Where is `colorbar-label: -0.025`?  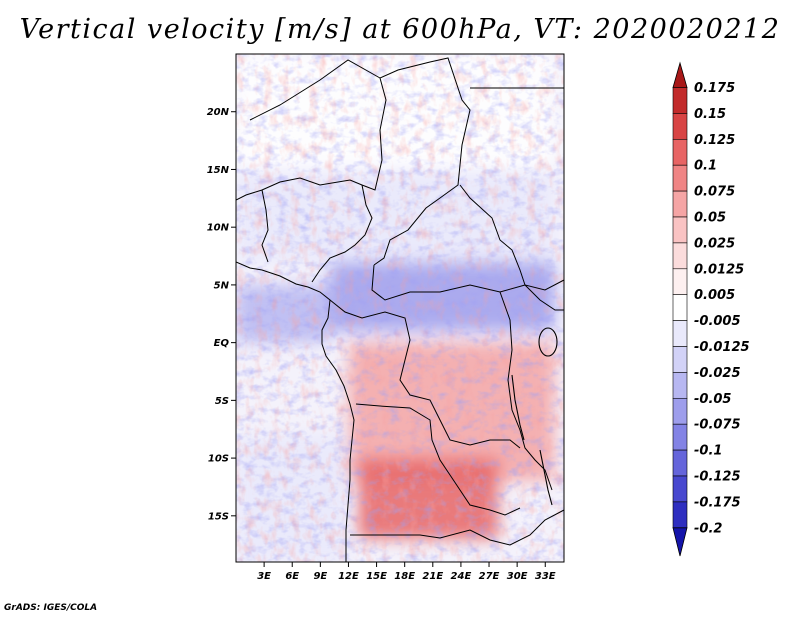
colorbar-label: -0.025 is located at coordinates (717, 373).